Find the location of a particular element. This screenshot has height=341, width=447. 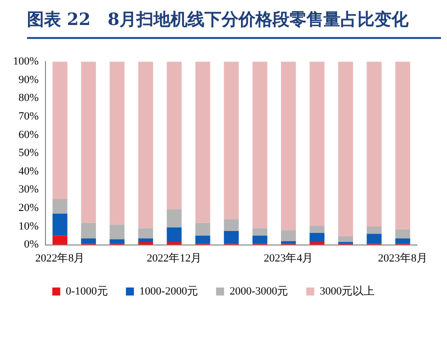

y-tick-label: 20% is located at coordinates (28, 208).